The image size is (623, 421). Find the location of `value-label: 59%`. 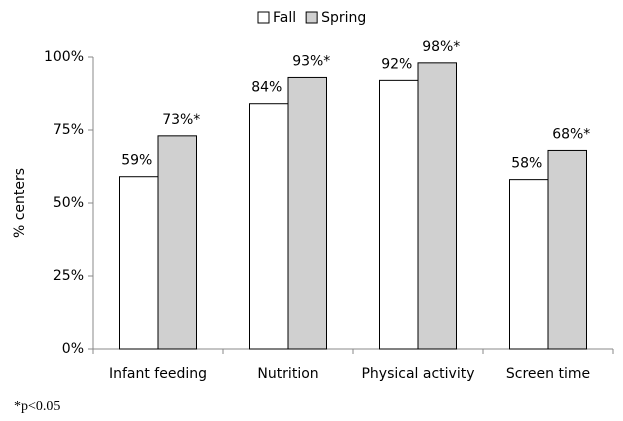

value-label: 59% is located at coordinates (136, 161).